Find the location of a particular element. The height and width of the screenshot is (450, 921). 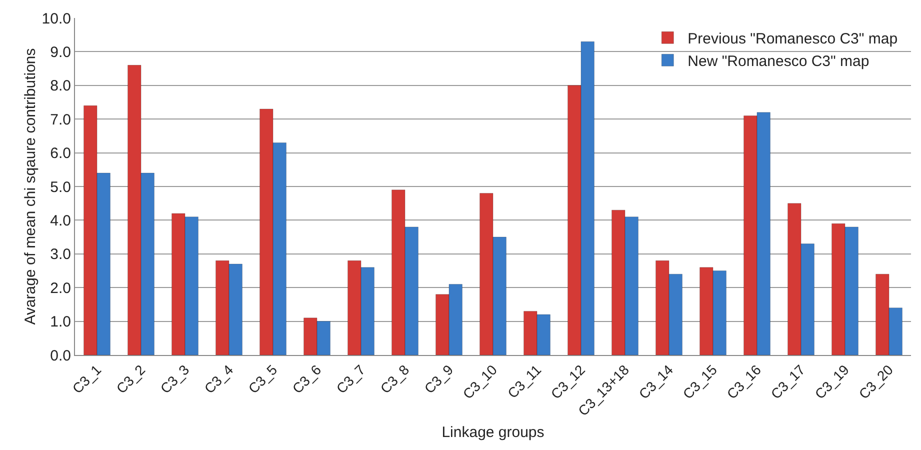

x-axis-title: Linkage groups is located at coordinates (493, 432).